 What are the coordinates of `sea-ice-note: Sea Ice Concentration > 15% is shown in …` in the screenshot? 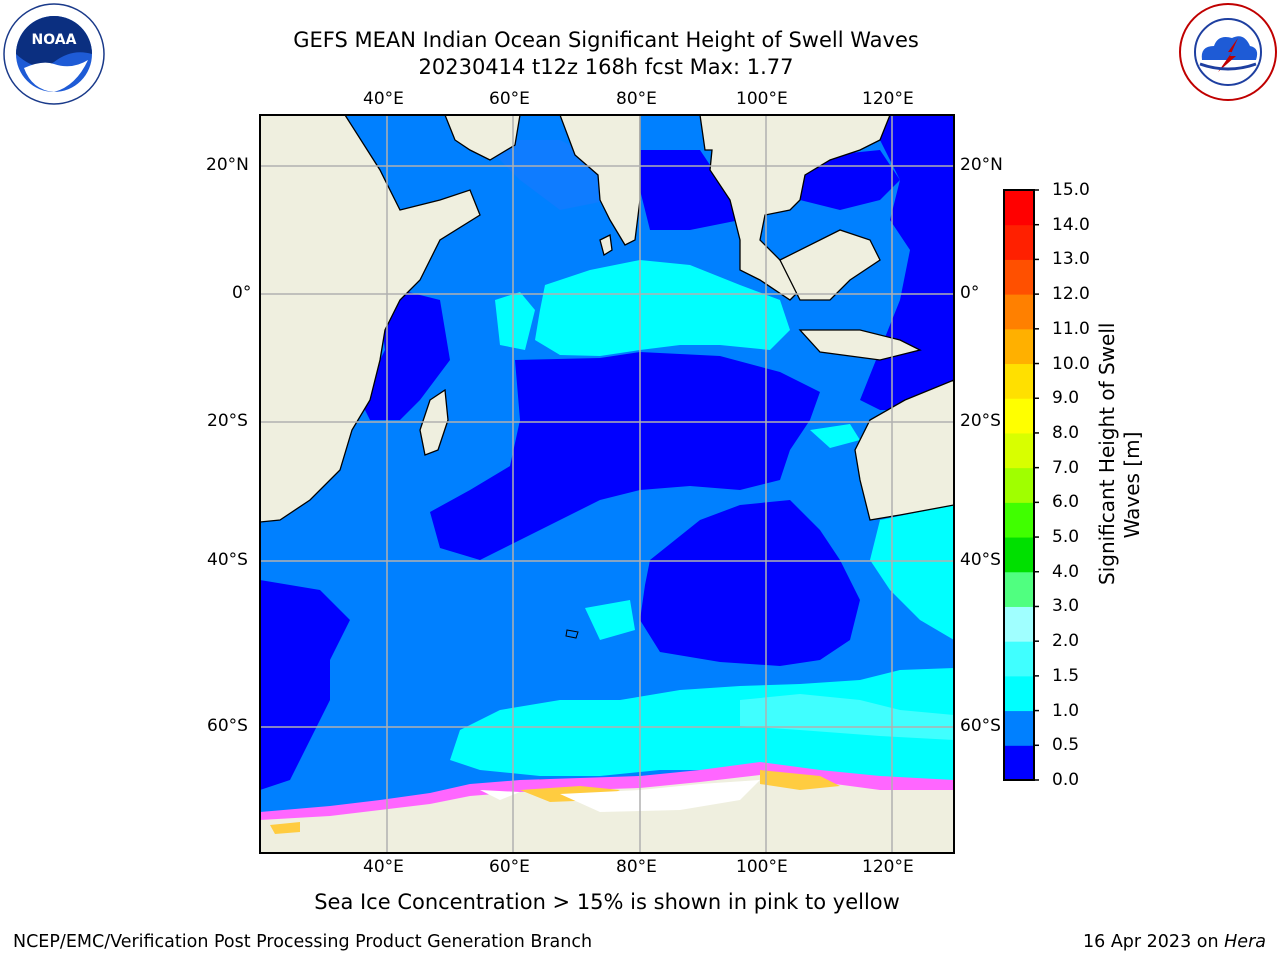 It's located at (607, 902).